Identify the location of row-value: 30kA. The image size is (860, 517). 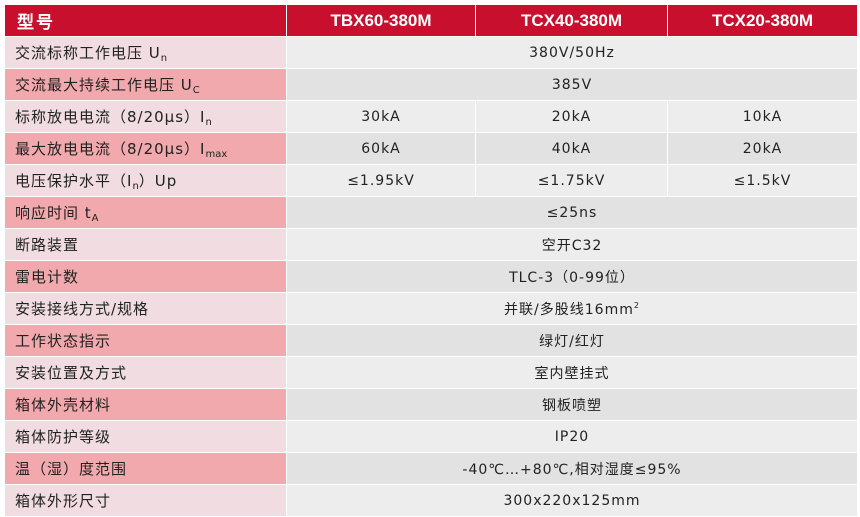
(381, 116).